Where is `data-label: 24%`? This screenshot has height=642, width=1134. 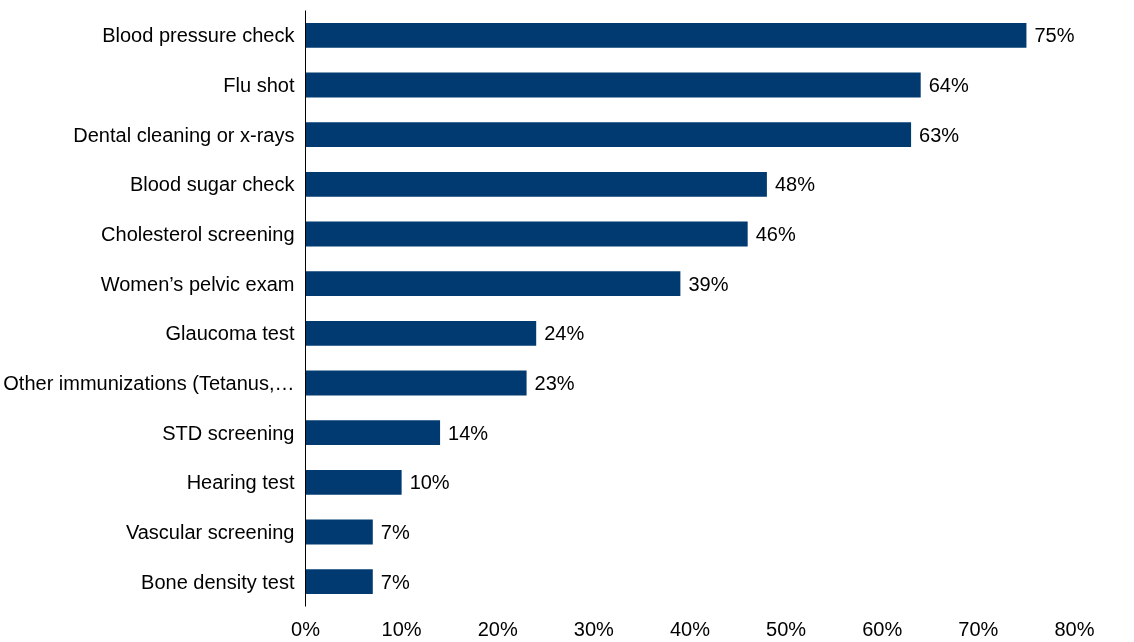 data-label: 24% is located at coordinates (564, 333).